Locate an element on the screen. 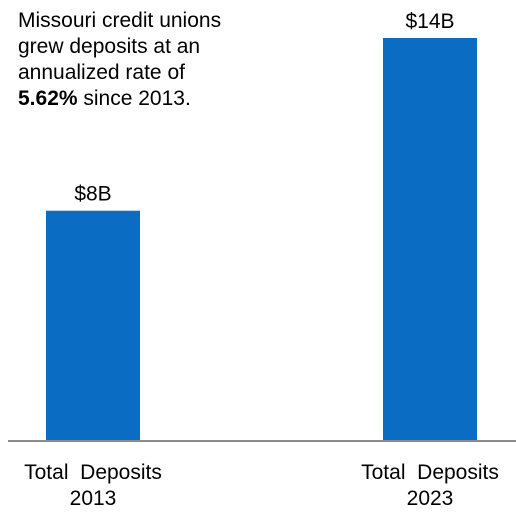 The width and height of the screenshot is (516, 515). annotation-line-3: annualized rate of is located at coordinates (101, 72).